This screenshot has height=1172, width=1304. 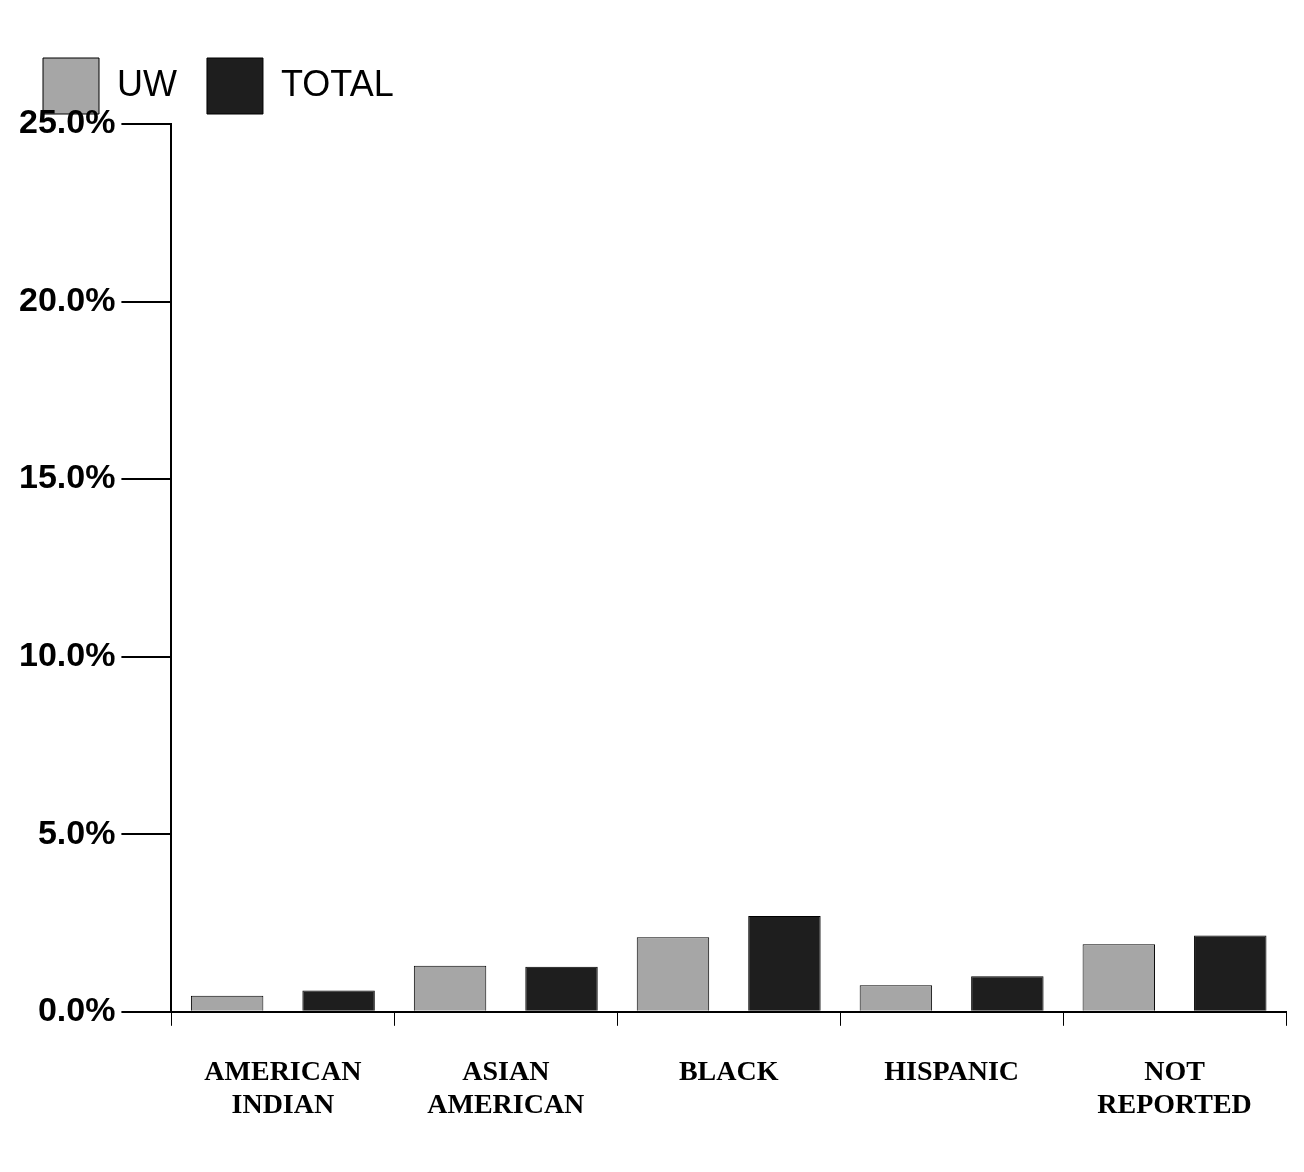 I want to click on y-tick-label: 15.0%, so click(x=67, y=476).